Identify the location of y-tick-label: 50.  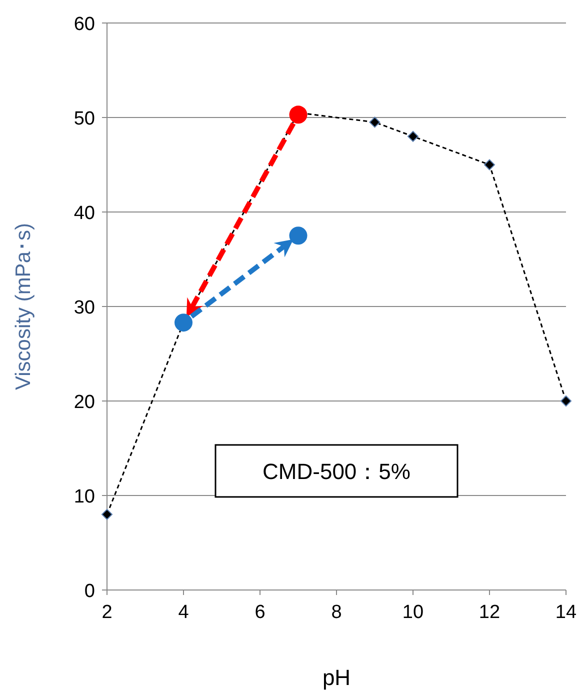
(84, 119).